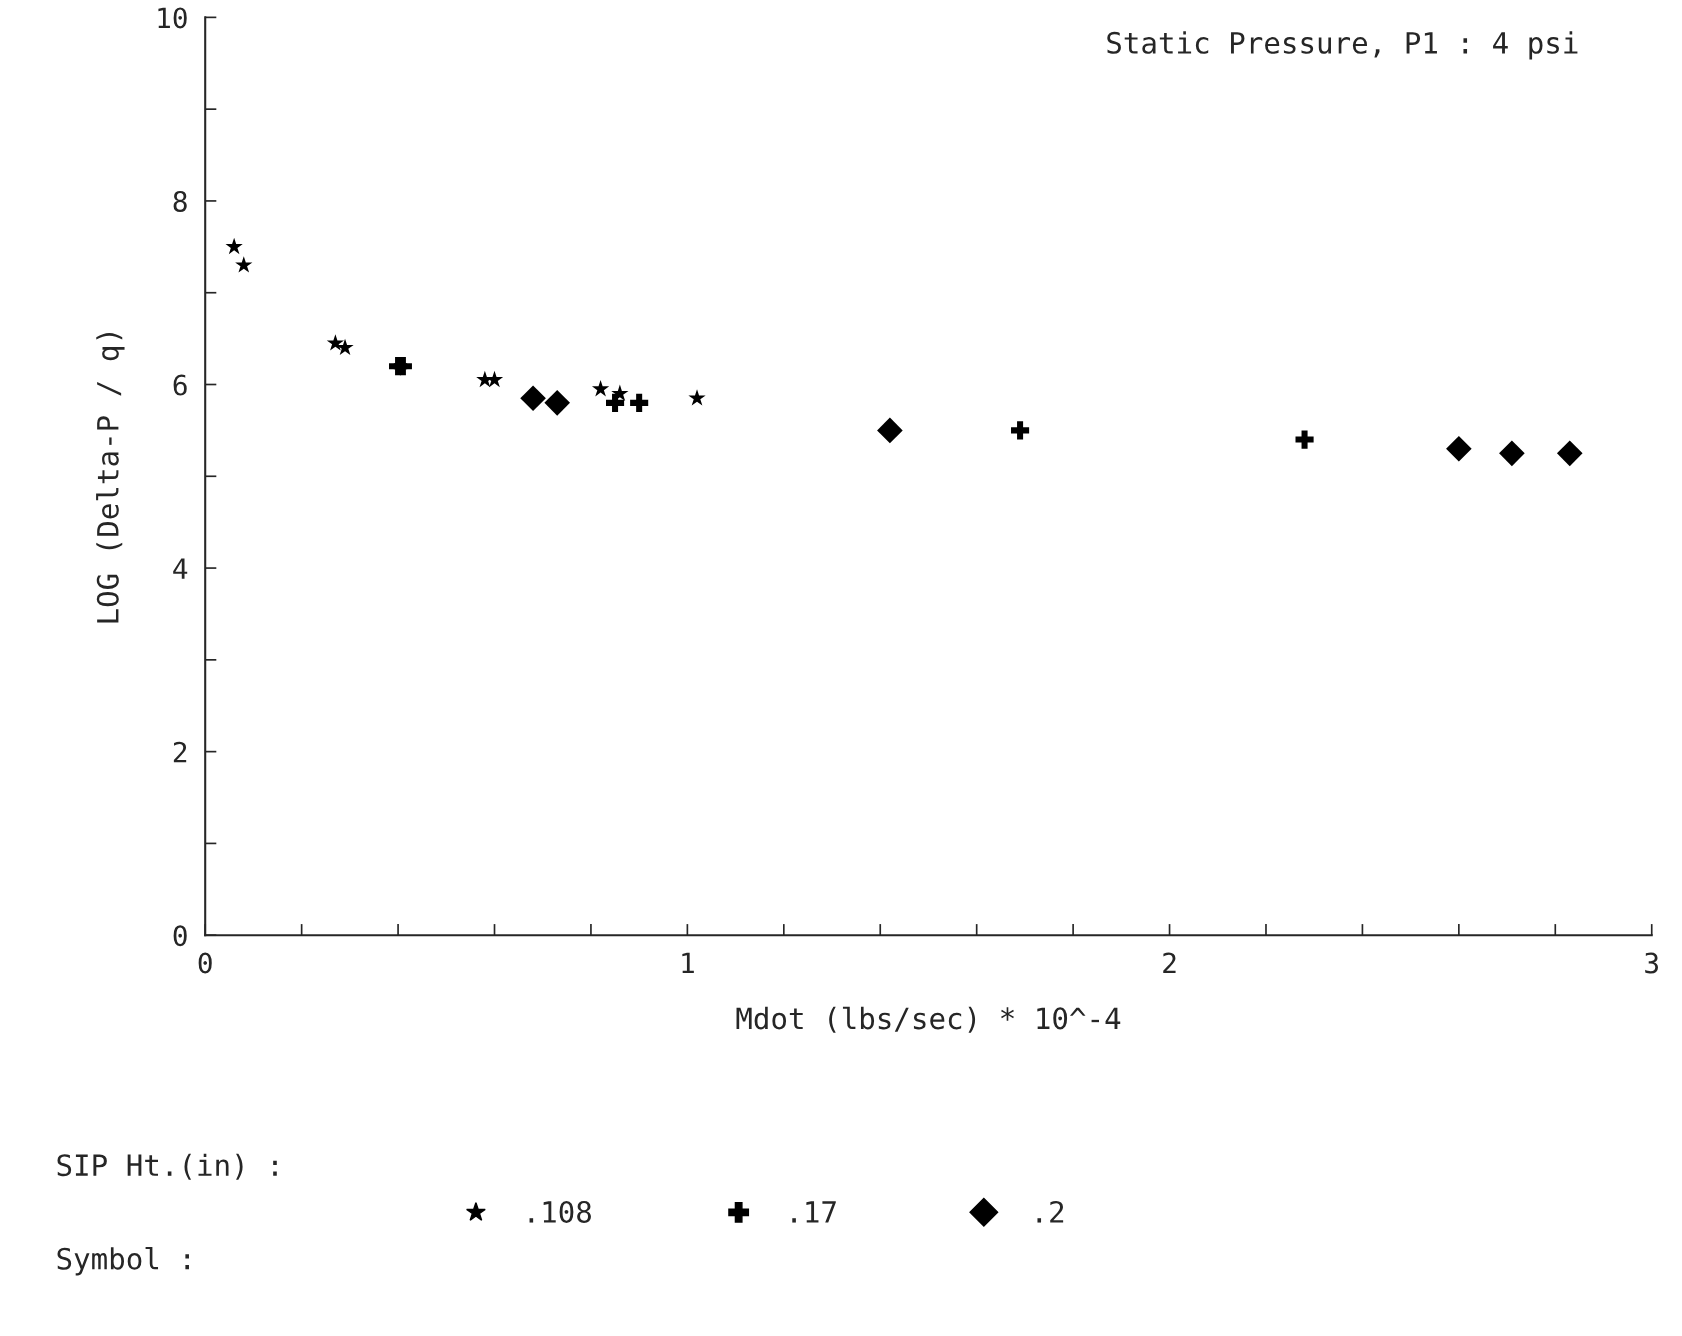 The height and width of the screenshot is (1336, 1682). What do you see at coordinates (180, 385) in the screenshot?
I see `y-tick-label: 6` at bounding box center [180, 385].